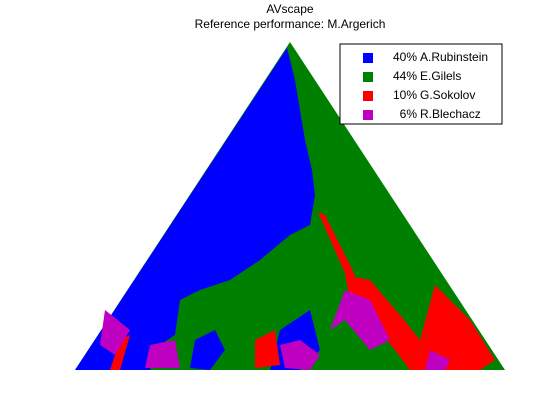  Describe the element at coordinates (290, 24) in the screenshot. I see `chart-subtitle: Reference performance: M.Argerich` at that location.